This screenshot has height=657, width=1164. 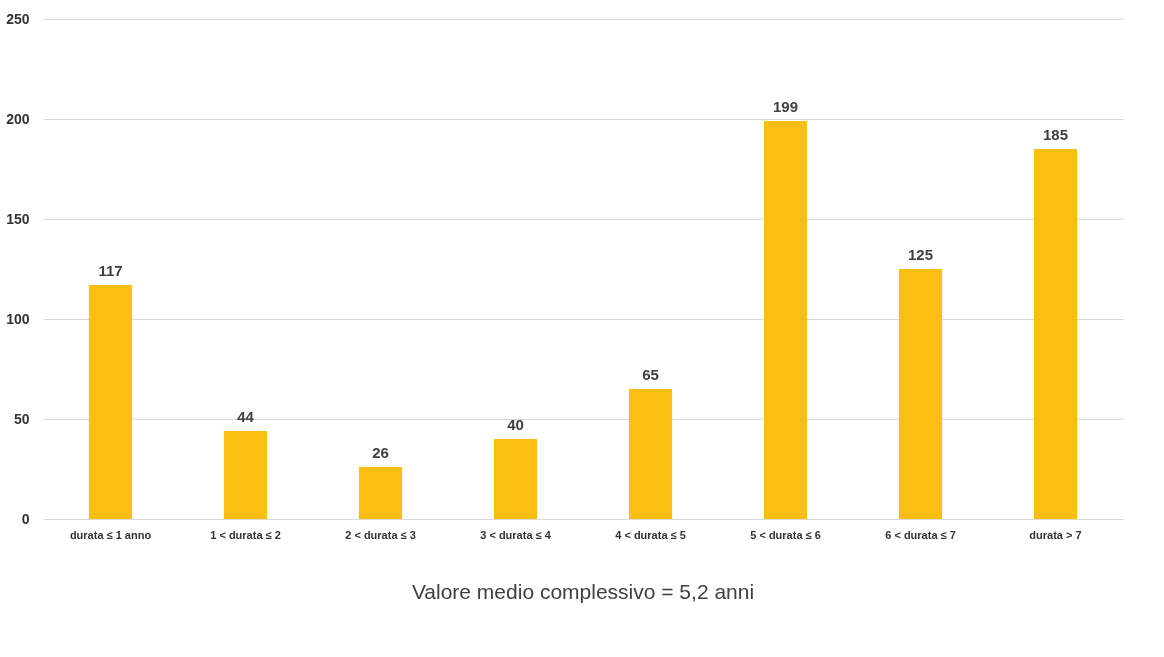 What do you see at coordinates (380, 452) in the screenshot?
I see `data-label: 26` at bounding box center [380, 452].